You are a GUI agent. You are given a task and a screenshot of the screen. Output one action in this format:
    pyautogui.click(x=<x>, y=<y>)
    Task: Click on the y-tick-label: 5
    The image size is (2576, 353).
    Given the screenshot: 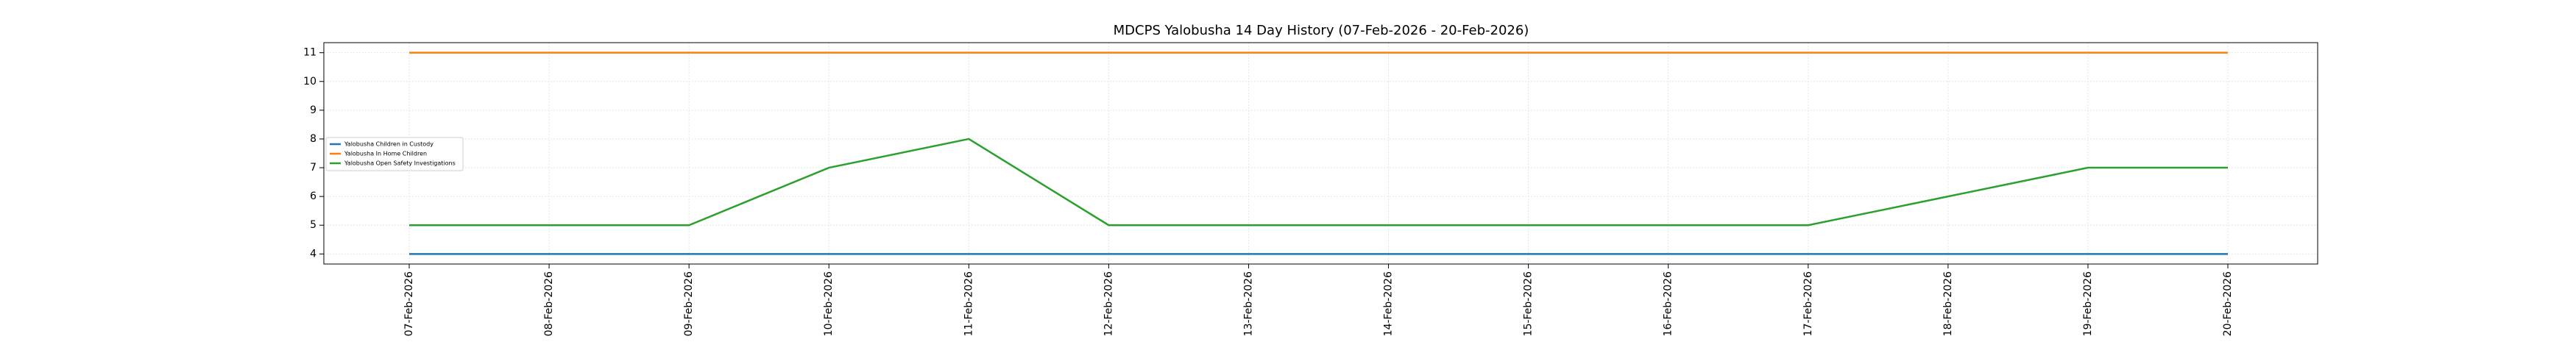 What is the action you would take?
    pyautogui.click(x=313, y=225)
    